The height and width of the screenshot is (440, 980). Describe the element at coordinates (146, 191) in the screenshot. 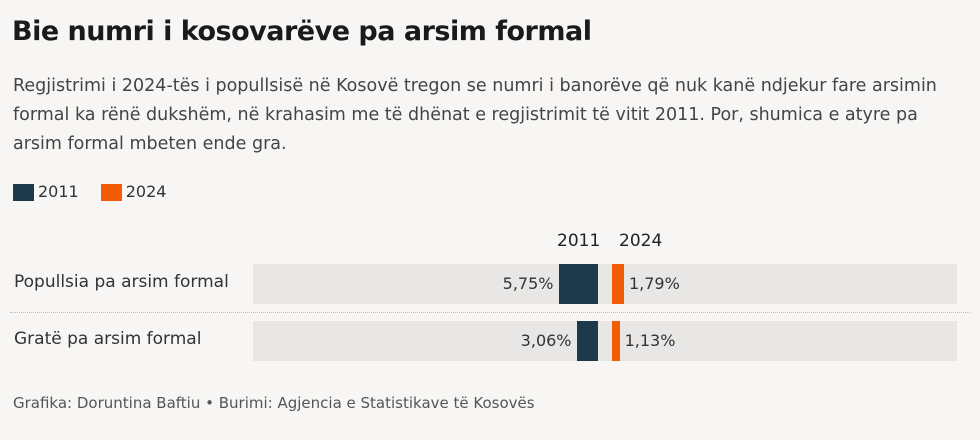

I see `legend-label-2024: 2024` at that location.